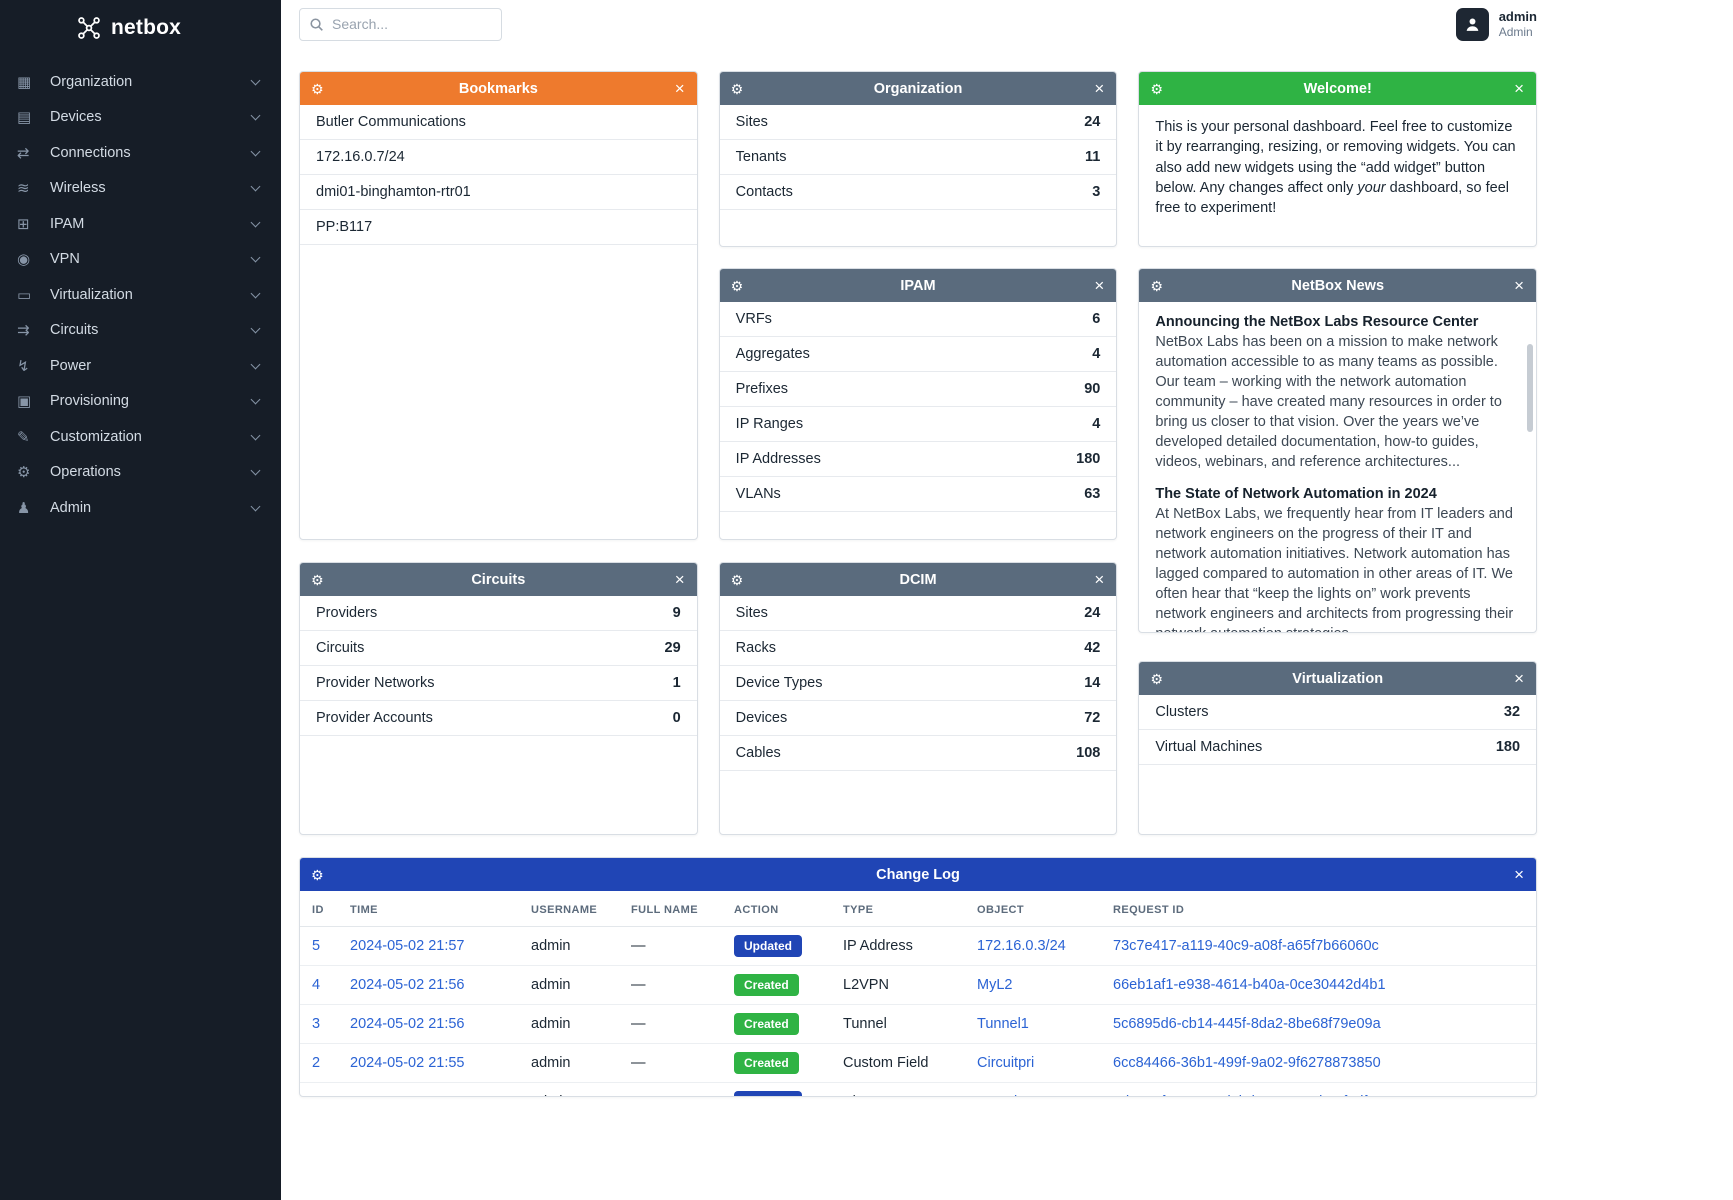 The height and width of the screenshot is (1200, 1733). Describe the element at coordinates (140, 27) in the screenshot. I see `netbox-logo: netbox` at that location.